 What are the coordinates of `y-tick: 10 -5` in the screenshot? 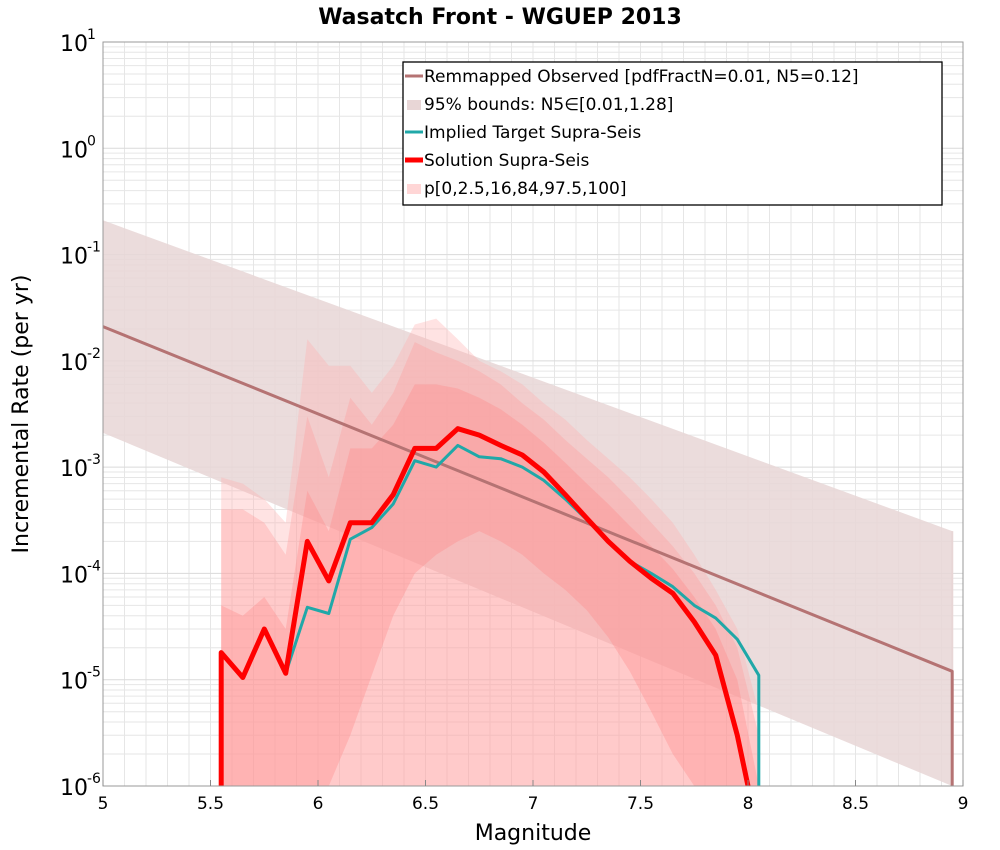 It's located at (80, 680).